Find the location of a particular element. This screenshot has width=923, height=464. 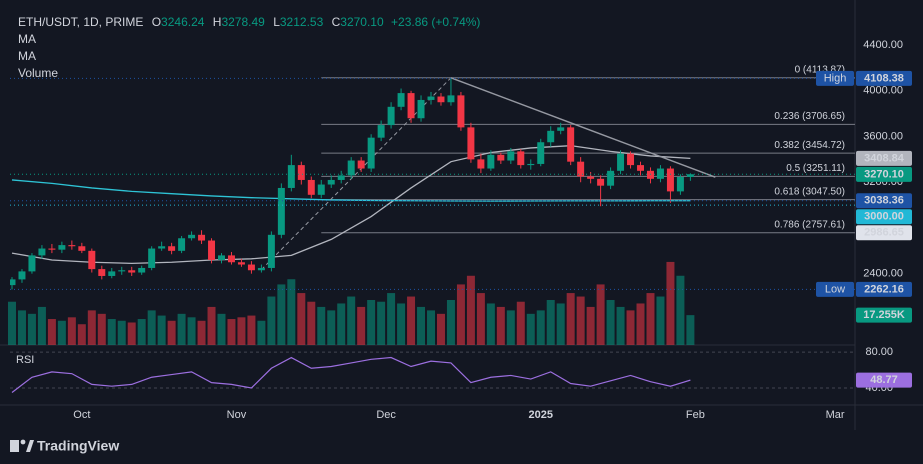

legend-volume: Volume is located at coordinates (38, 73).